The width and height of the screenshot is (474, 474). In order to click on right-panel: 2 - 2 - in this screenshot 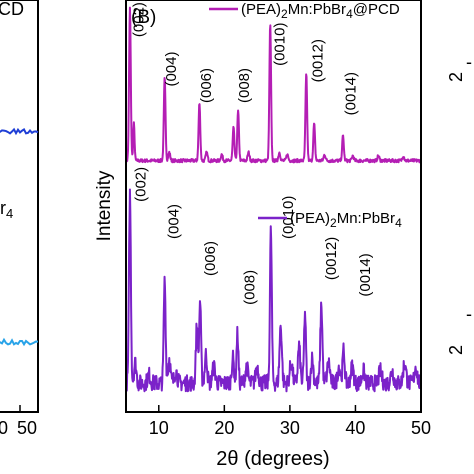, I will do `click(459, 203)`.